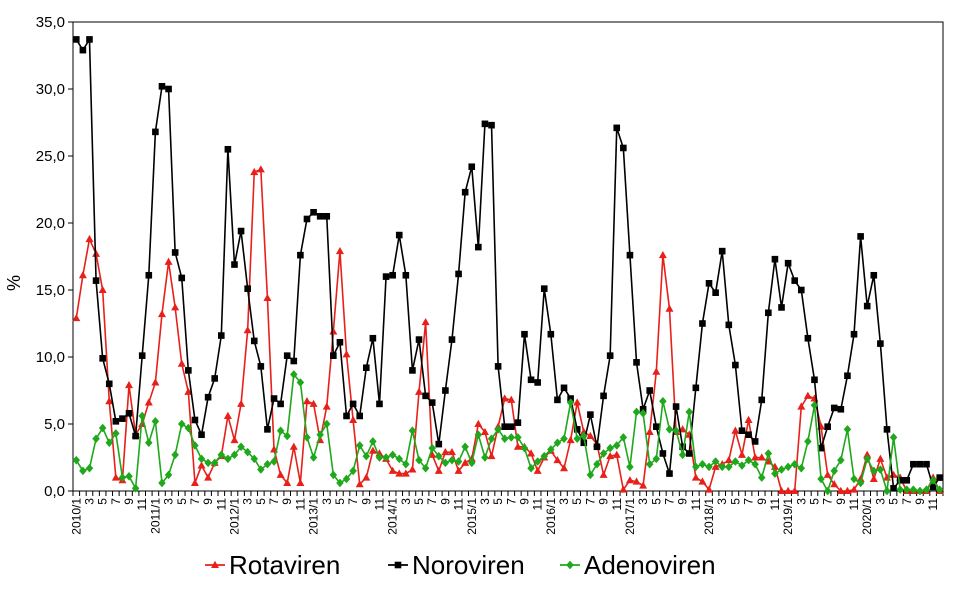  What do you see at coordinates (551, 516) in the screenshot?
I see `x-tick-label: 2016/1` at bounding box center [551, 516].